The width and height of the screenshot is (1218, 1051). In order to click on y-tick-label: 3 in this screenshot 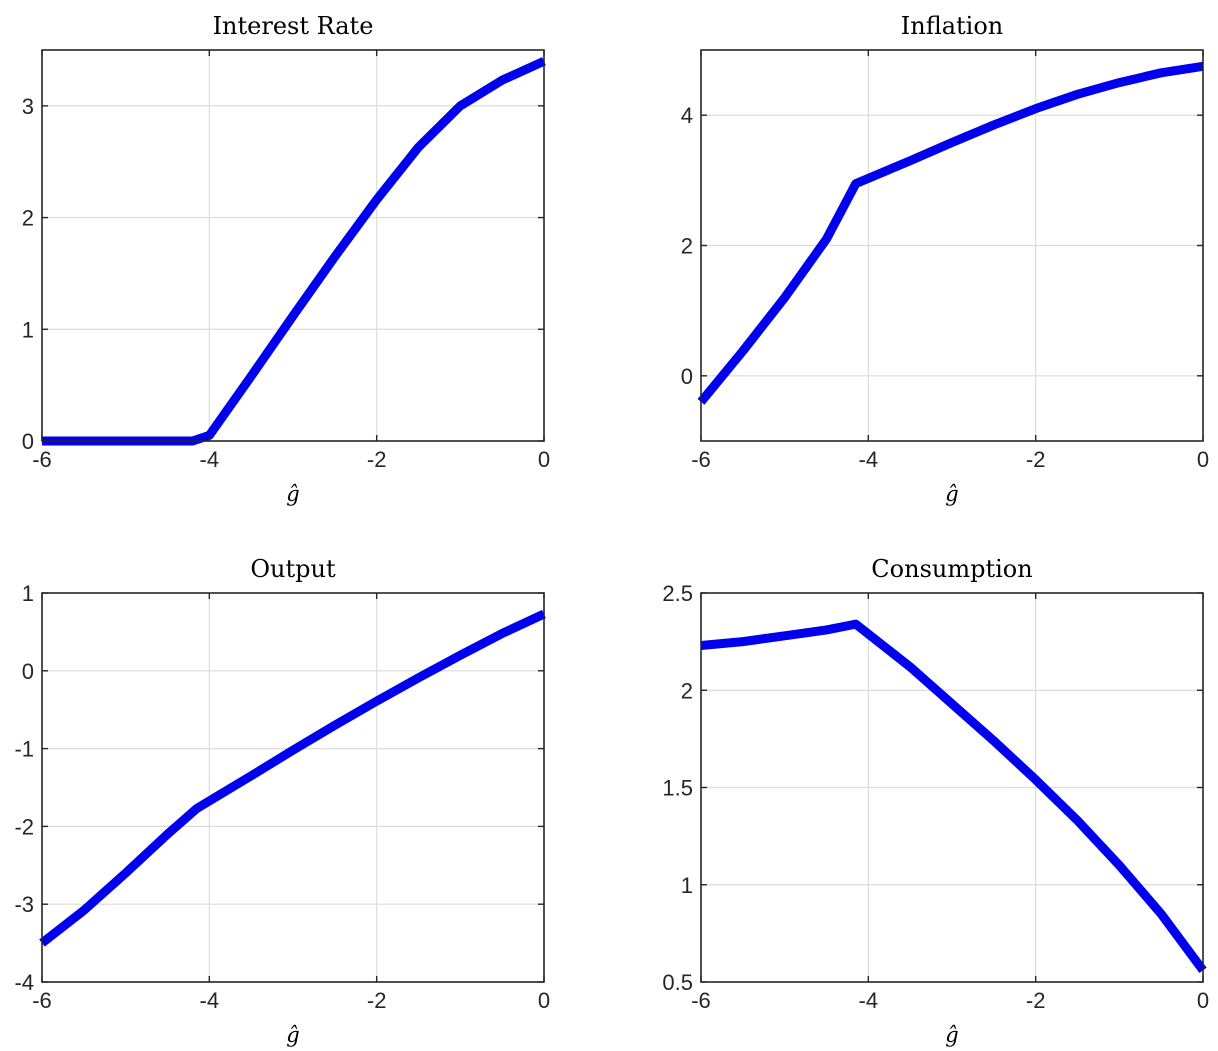, I will do `click(28, 106)`.